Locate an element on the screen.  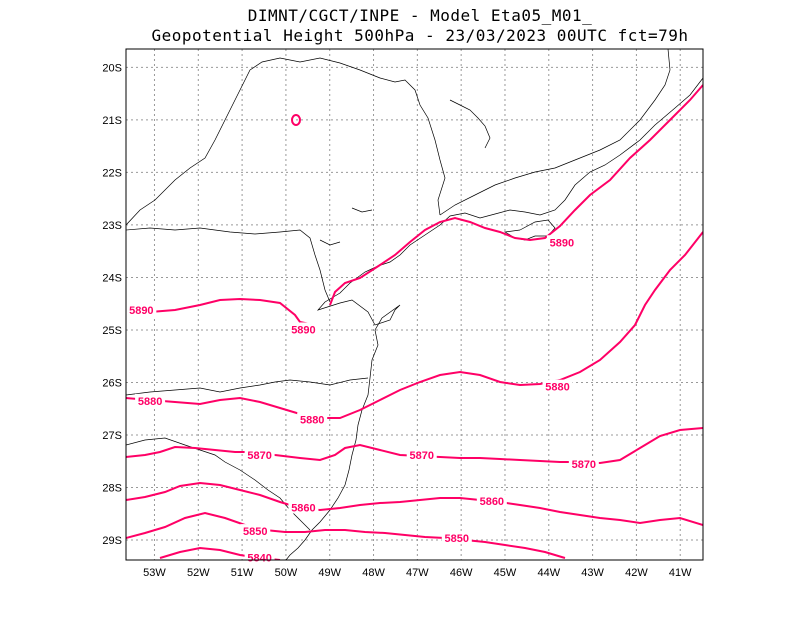
contour-closed-small is located at coordinates (296, 120).